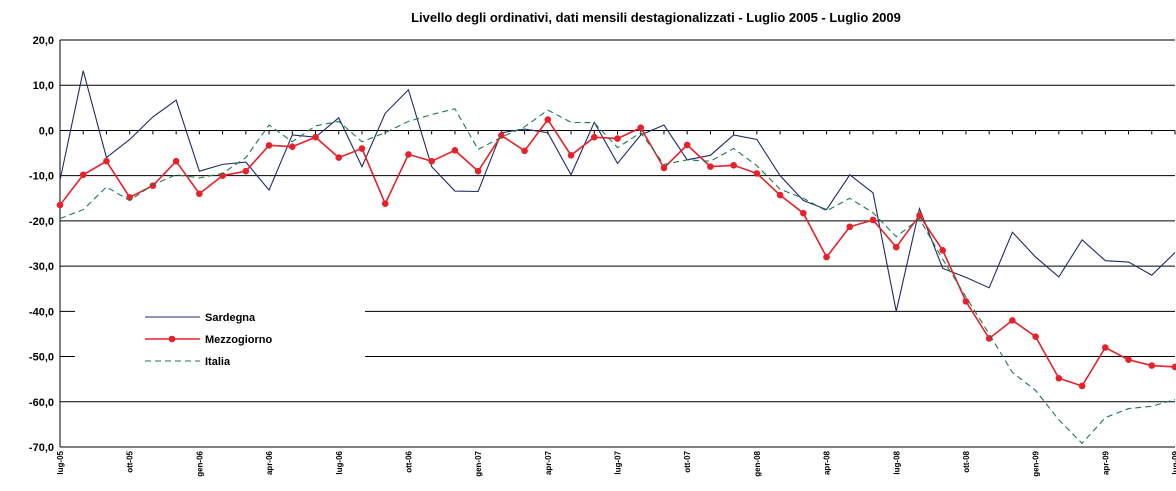 The height and width of the screenshot is (491, 1176). Describe the element at coordinates (43, 86) in the screenshot. I see `y-tick-label: 10,0` at that location.